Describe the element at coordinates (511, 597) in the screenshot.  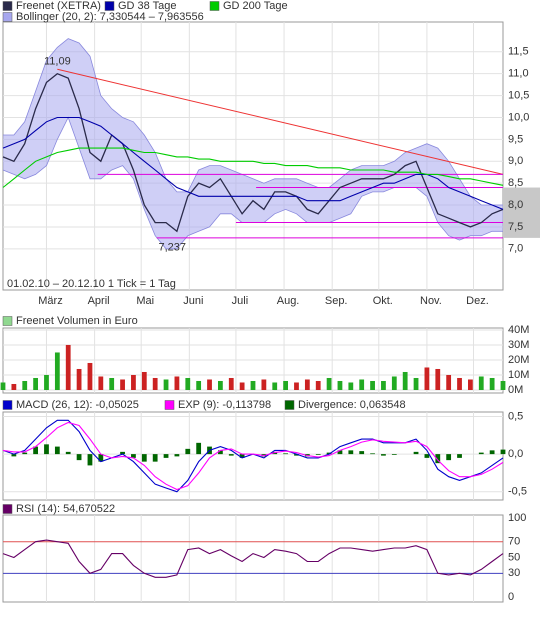
I see `y-tick-label: 0` at that location.